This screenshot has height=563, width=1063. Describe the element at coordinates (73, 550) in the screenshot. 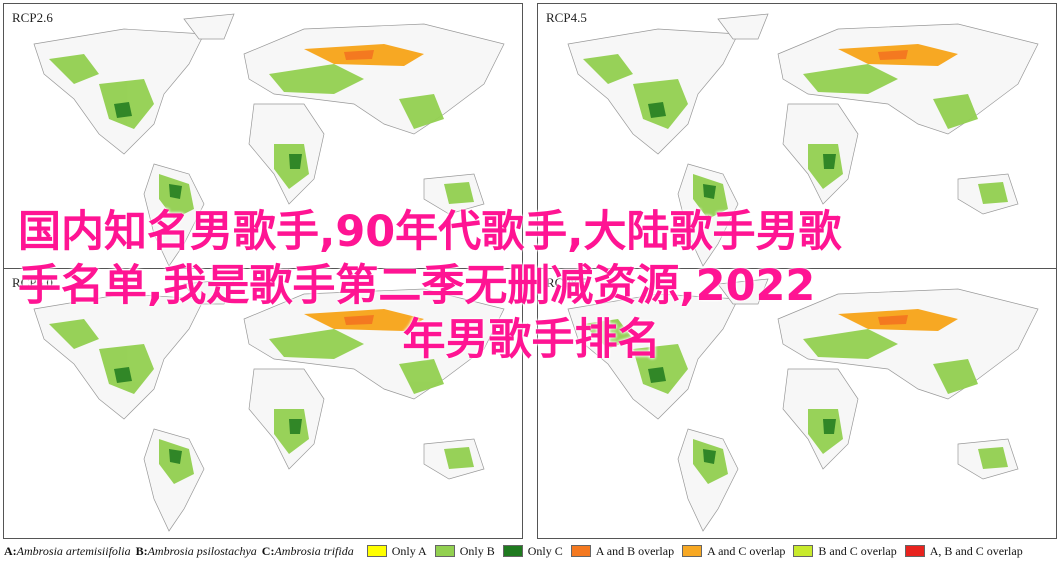

I see `species-name: Ambrosia artemisiifolia` at that location.